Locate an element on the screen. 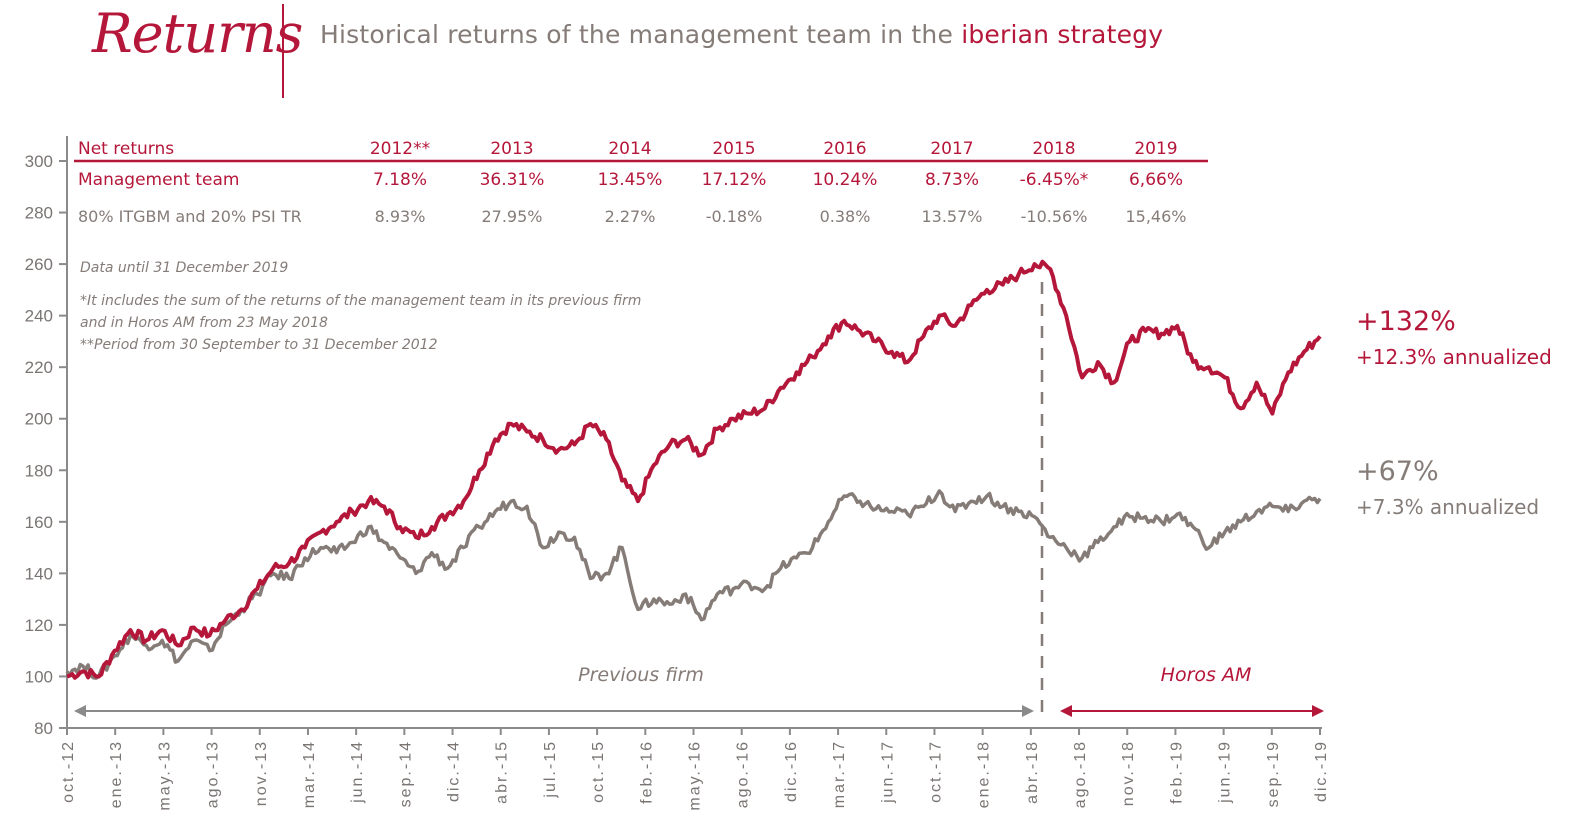 This screenshot has height=839, width=1585. x-tick-label: dic.-16 is located at coordinates (791, 771).